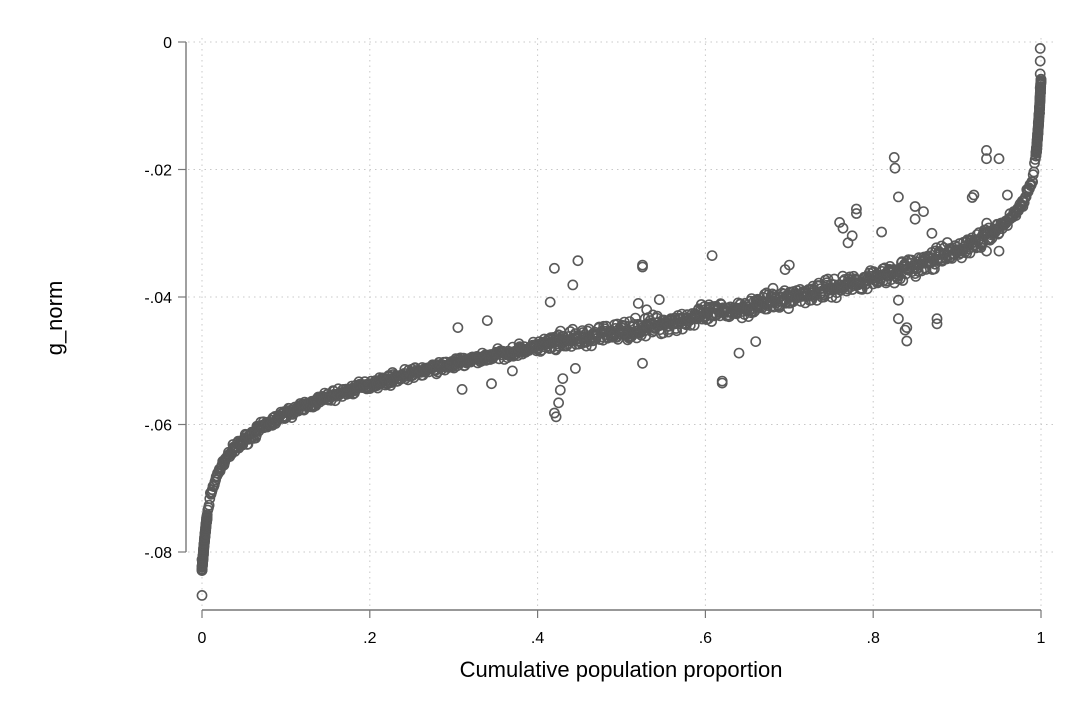 The height and width of the screenshot is (722, 1083). I want to click on y-axis-title: g_norm, so click(54, 318).